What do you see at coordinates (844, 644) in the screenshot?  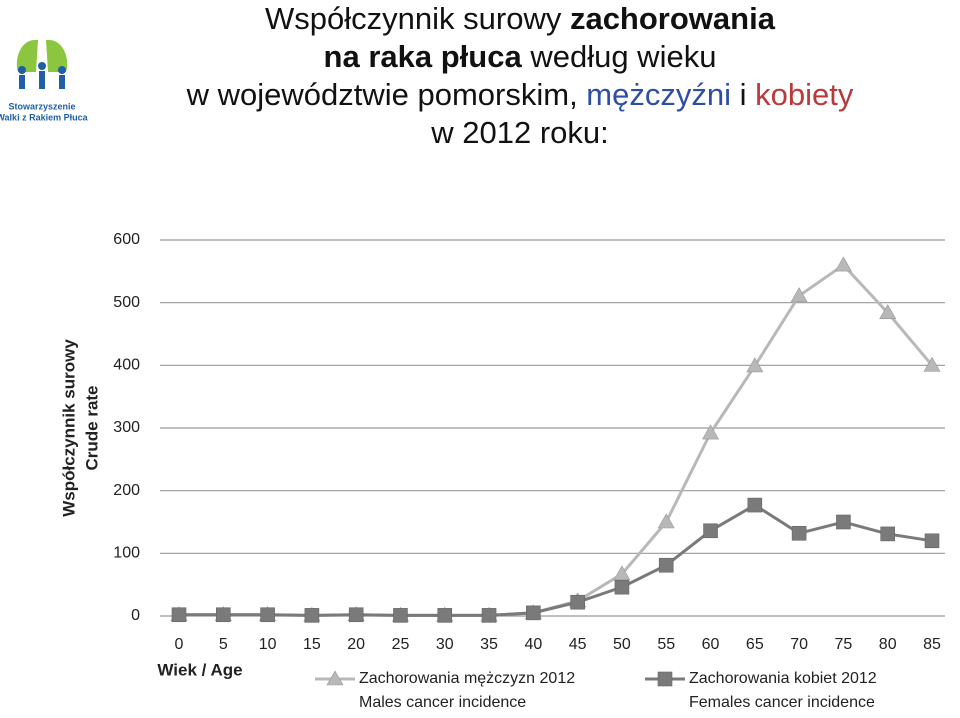 I see `x-tick-label: 75` at bounding box center [844, 644].